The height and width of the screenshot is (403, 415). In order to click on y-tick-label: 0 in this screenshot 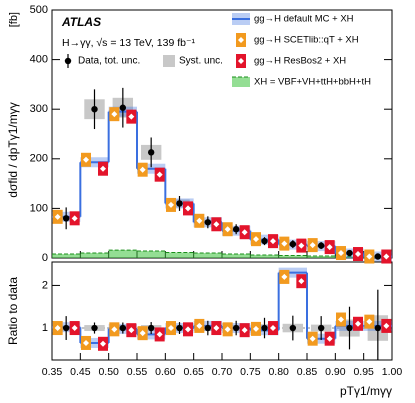, I will do `click(45, 258)`.